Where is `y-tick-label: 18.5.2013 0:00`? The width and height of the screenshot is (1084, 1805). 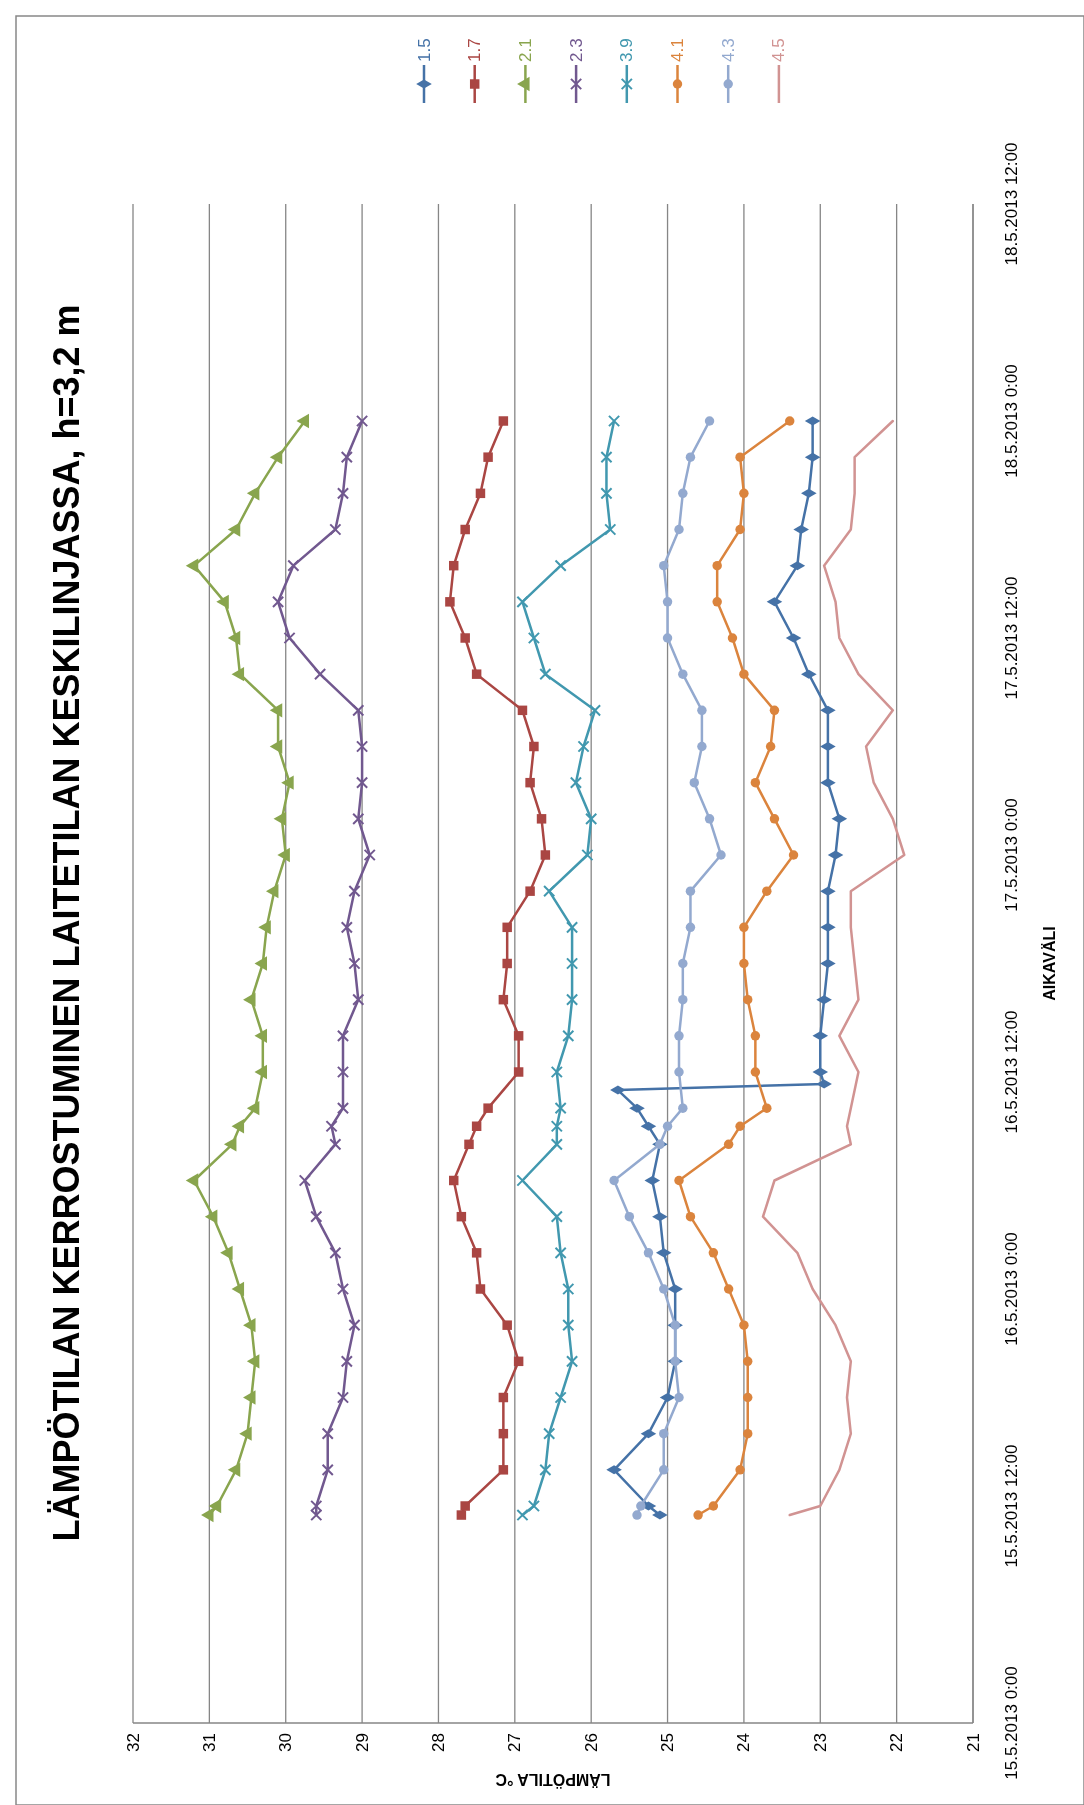 y-tick-label: 18.5.2013 0:00 is located at coordinates (1011, 421).